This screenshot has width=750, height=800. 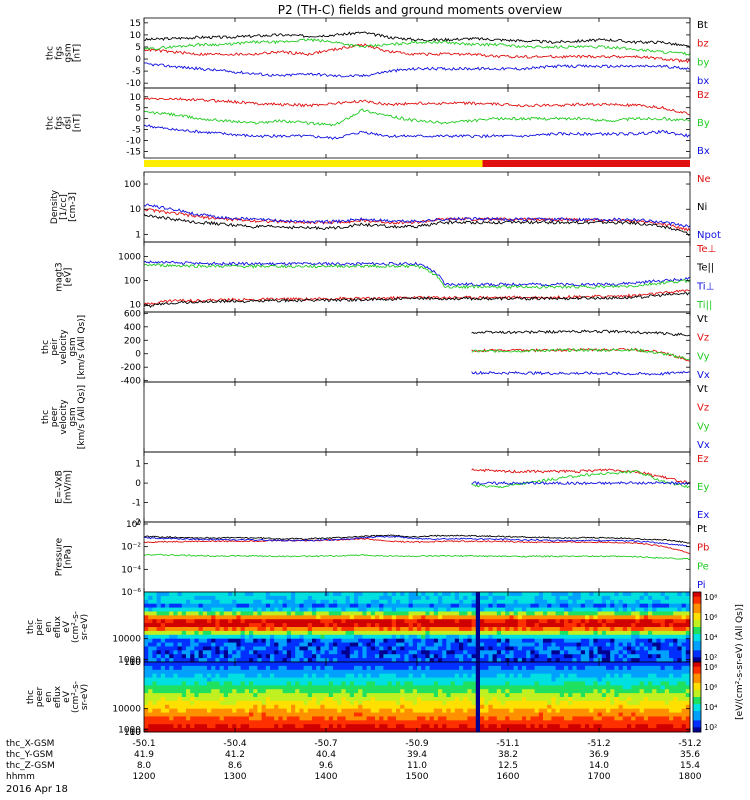 What do you see at coordinates (703, 151) in the screenshot?
I see `legend-Bx: Bx` at bounding box center [703, 151].